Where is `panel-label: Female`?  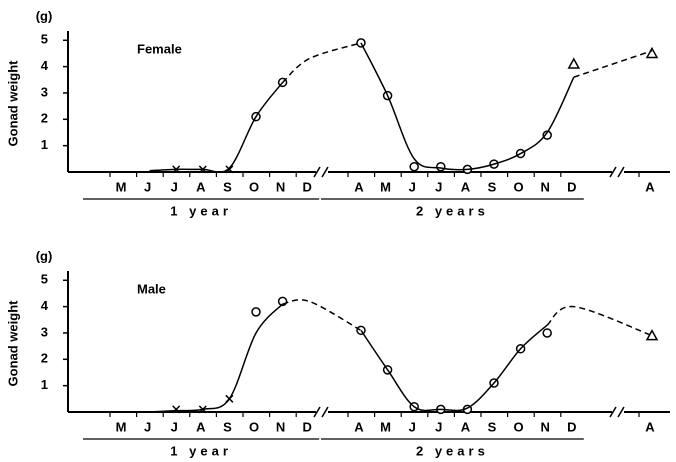 panel-label: Female is located at coordinates (159, 48).